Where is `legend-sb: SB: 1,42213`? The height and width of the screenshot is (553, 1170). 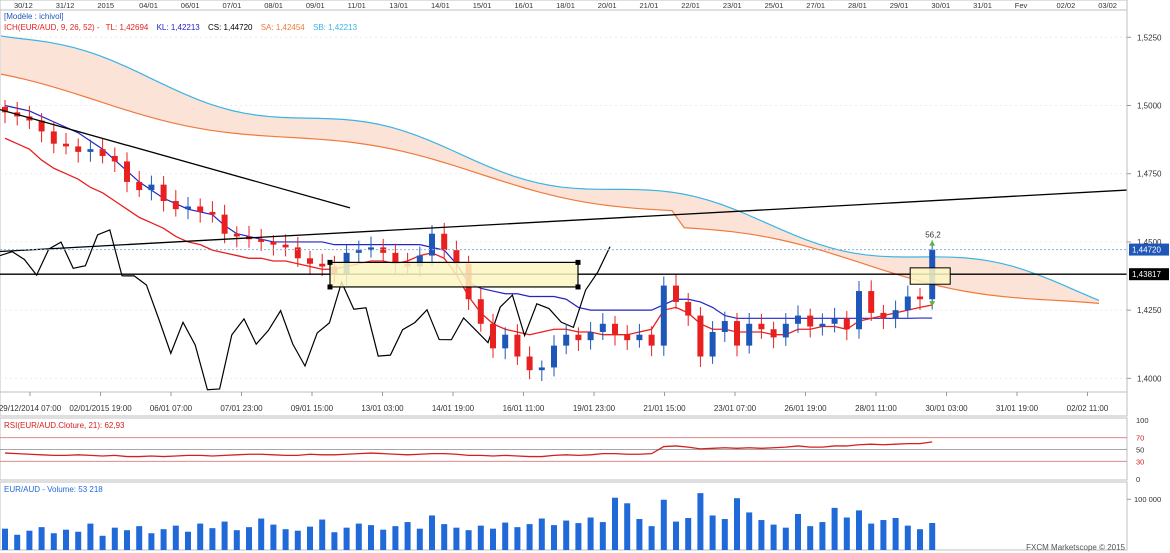 legend-sb: SB: 1,42213 is located at coordinates (335, 27).